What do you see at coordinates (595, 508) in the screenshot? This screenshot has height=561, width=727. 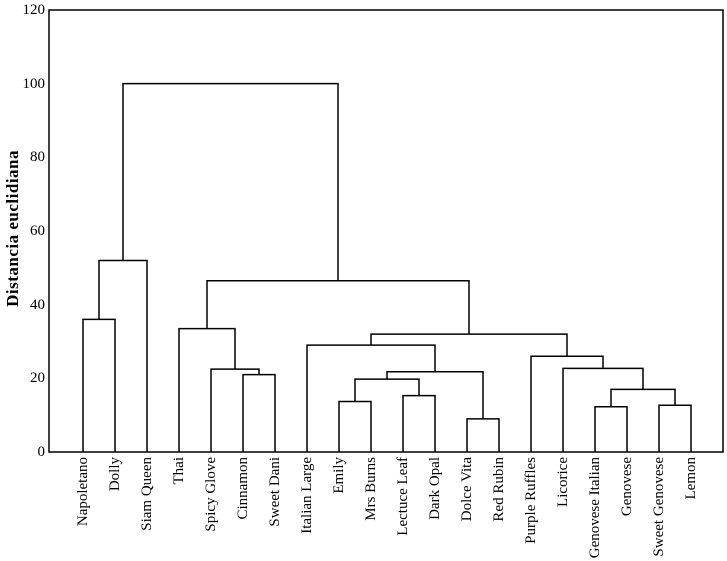 I see `leaf-label: Genovese Italian` at bounding box center [595, 508].